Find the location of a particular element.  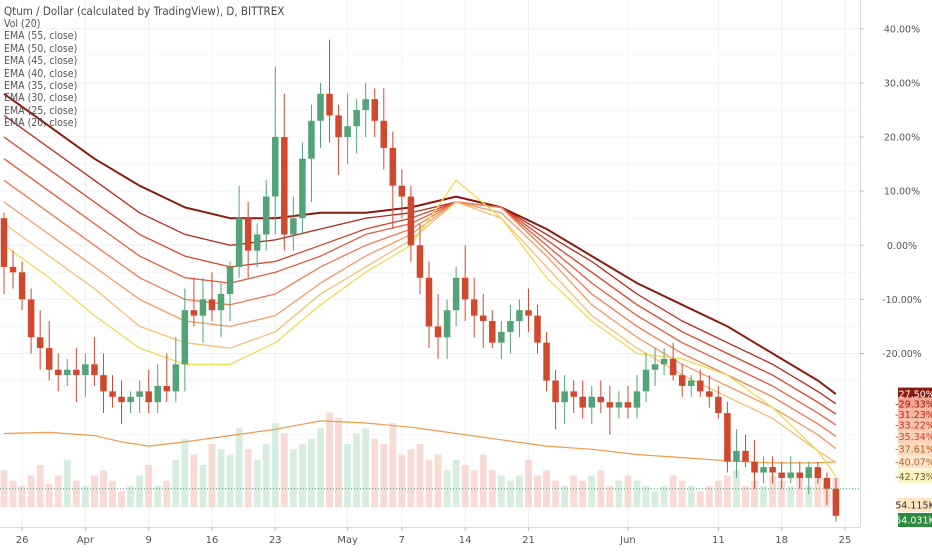

candle-body is located at coordinates (483, 318).